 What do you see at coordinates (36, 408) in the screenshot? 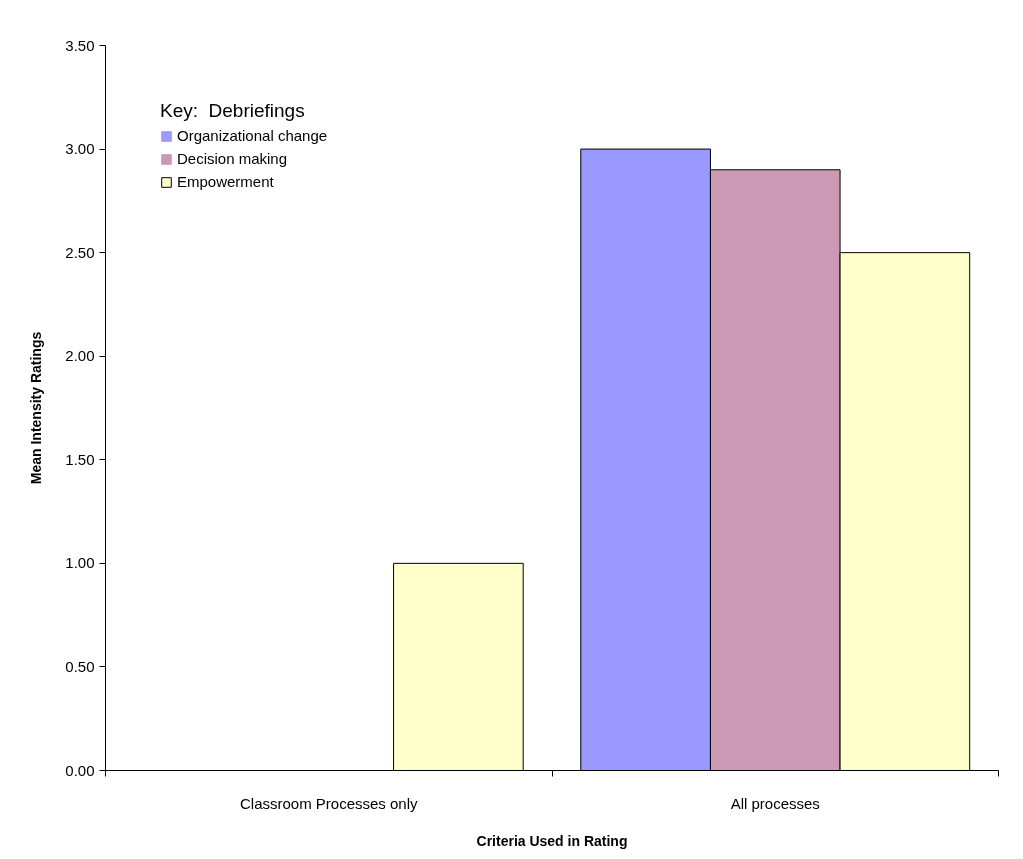
I see `y-axis-title: Mean Intensity Ratings` at bounding box center [36, 408].